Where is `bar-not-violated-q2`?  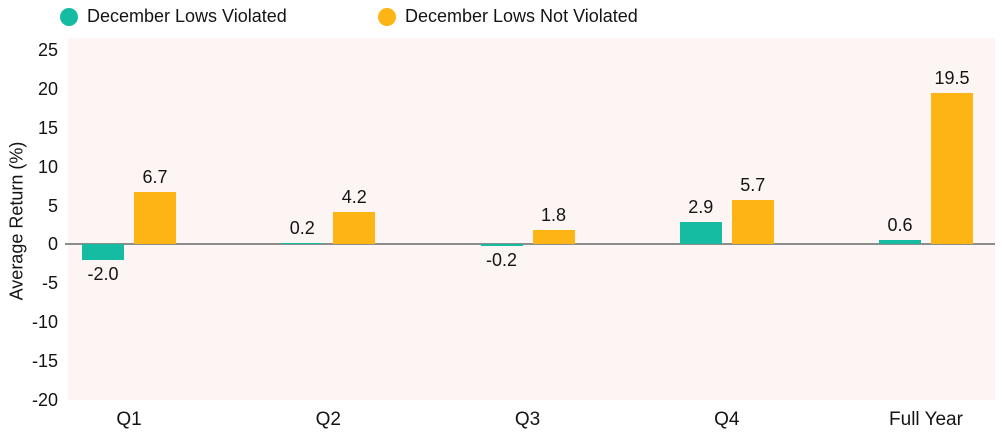 bar-not-violated-q2 is located at coordinates (354, 228).